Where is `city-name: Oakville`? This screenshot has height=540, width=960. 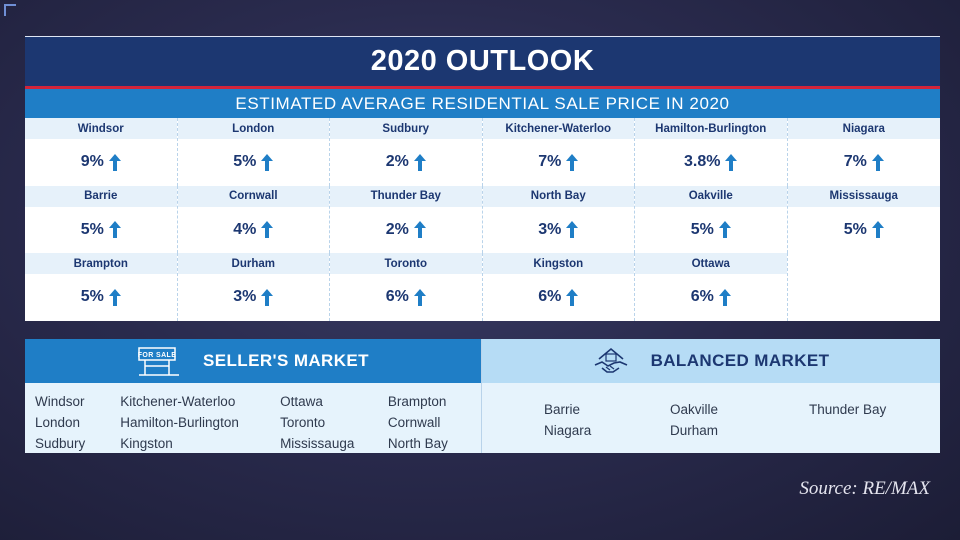 city-name: Oakville is located at coordinates (711, 196).